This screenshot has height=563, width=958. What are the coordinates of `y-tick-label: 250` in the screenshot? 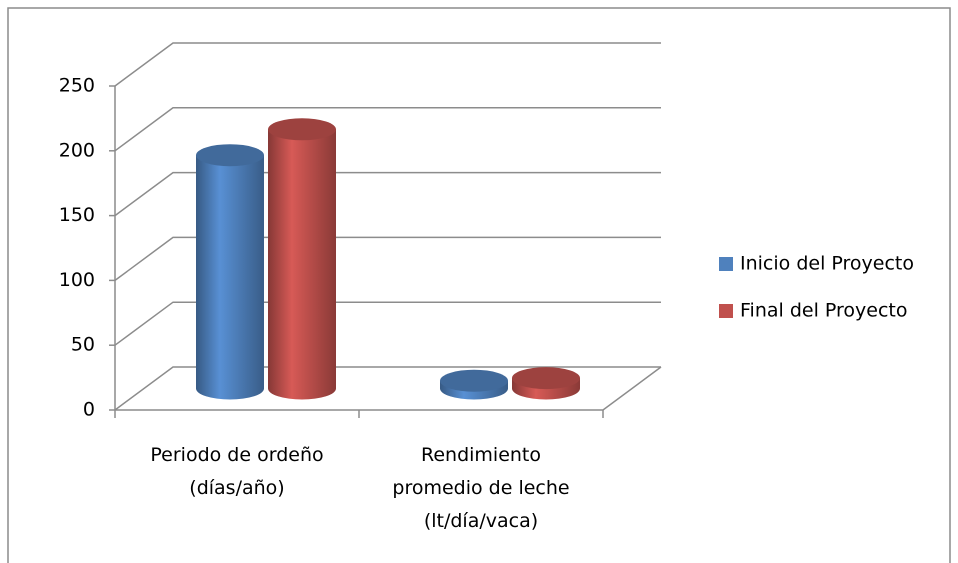 It's located at (77, 86).